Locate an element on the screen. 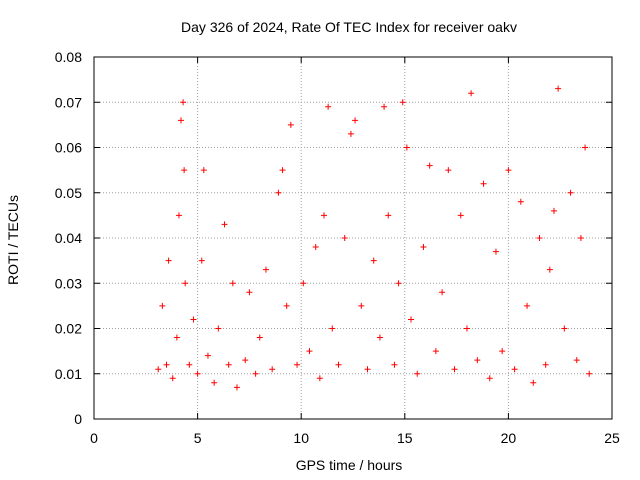 The image size is (640, 480). x-tick-label: 5 is located at coordinates (198, 438).